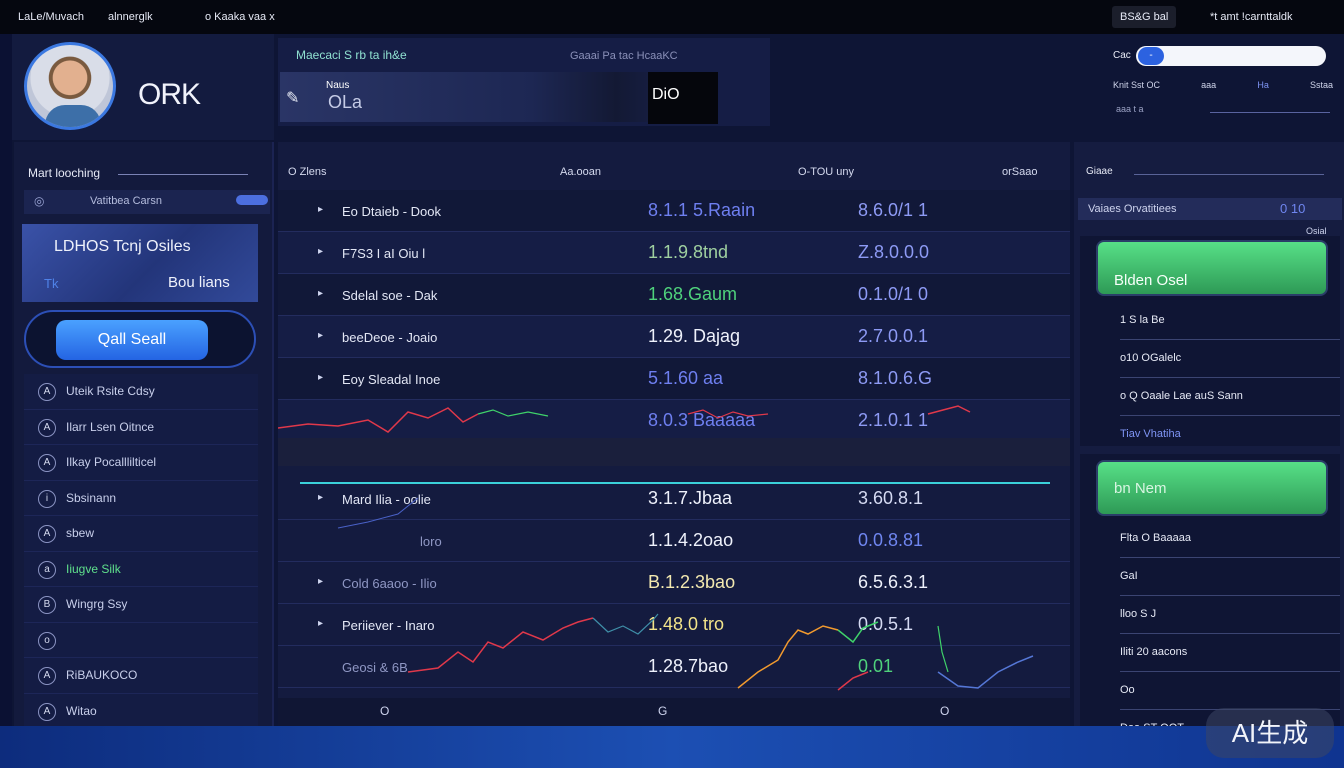 This screenshot has height=768, width=1344. I want to click on menu-item-1: LaLe/Muvach, so click(51, 17).